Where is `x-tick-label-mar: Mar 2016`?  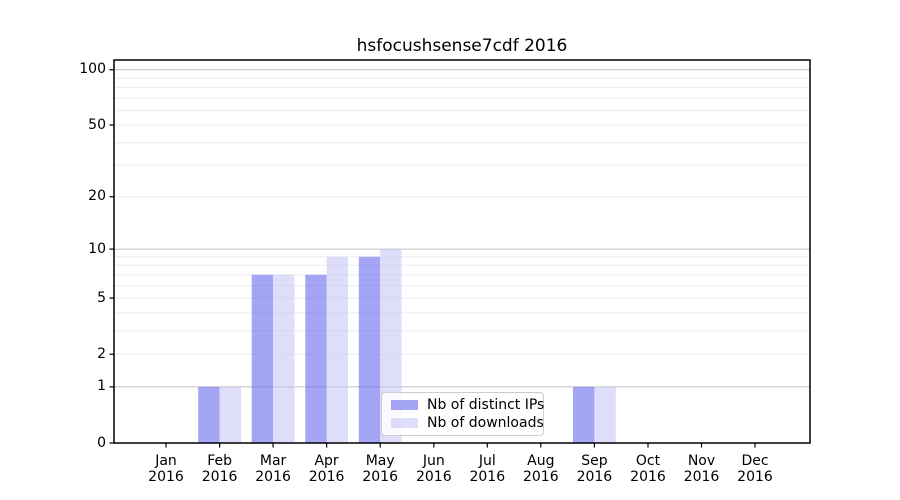 x-tick-label-mar: Mar 2016 is located at coordinates (273, 469).